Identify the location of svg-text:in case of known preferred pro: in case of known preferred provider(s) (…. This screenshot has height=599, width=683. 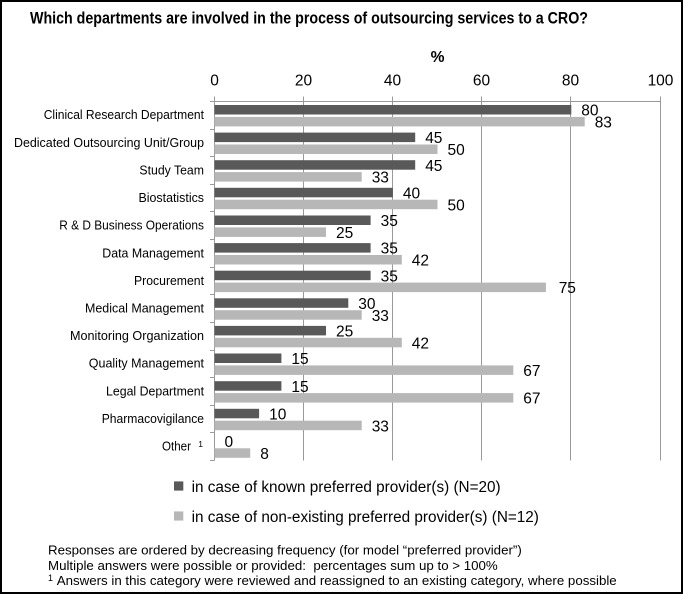
(346, 487).